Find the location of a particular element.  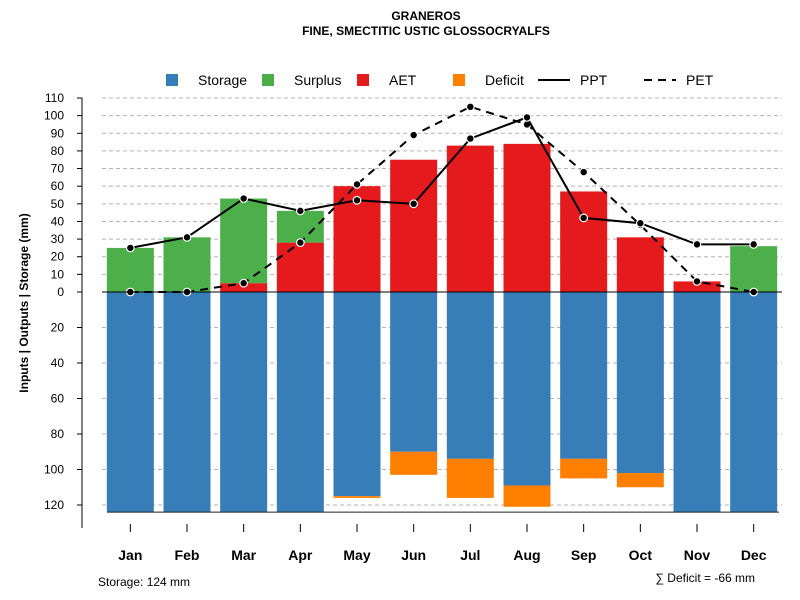

y-tick-label: 30 is located at coordinates (58, 239).